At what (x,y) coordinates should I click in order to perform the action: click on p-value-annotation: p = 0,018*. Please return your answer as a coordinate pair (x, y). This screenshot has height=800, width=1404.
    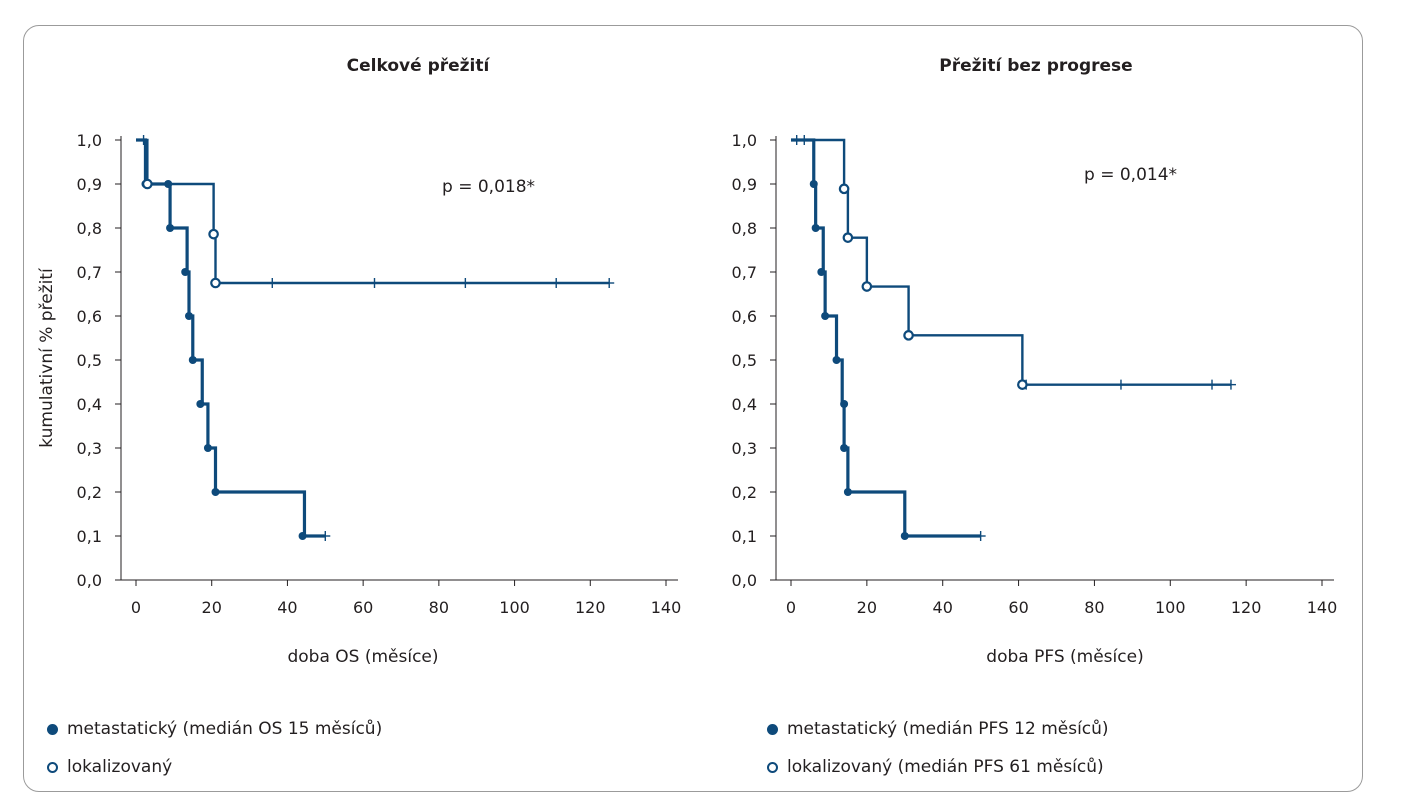
    Looking at the image, I should click on (488, 187).